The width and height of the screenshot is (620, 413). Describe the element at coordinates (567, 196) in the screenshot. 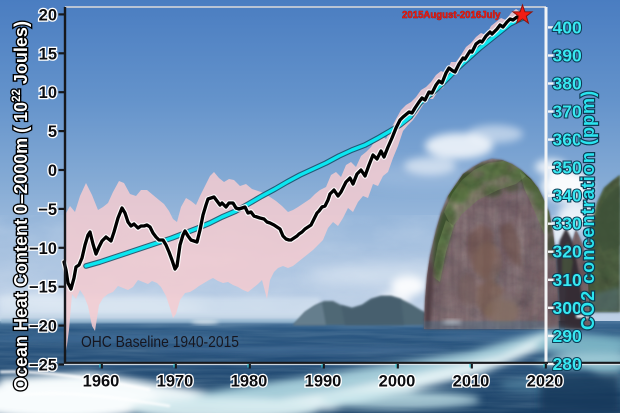

I see `svg-text: 340` at that location.